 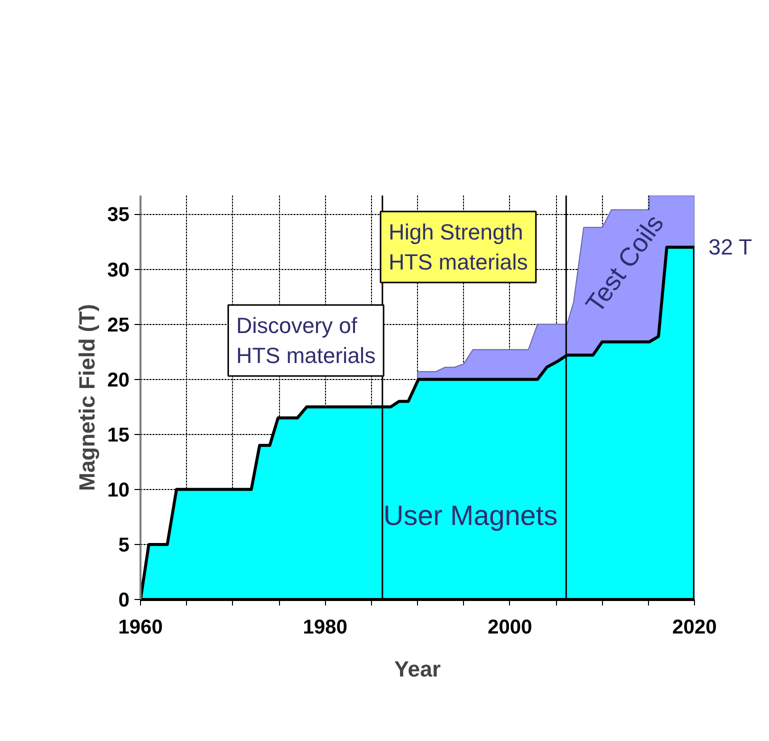 What do you see at coordinates (510, 627) in the screenshot?
I see `x-tick-label: 2000` at bounding box center [510, 627].